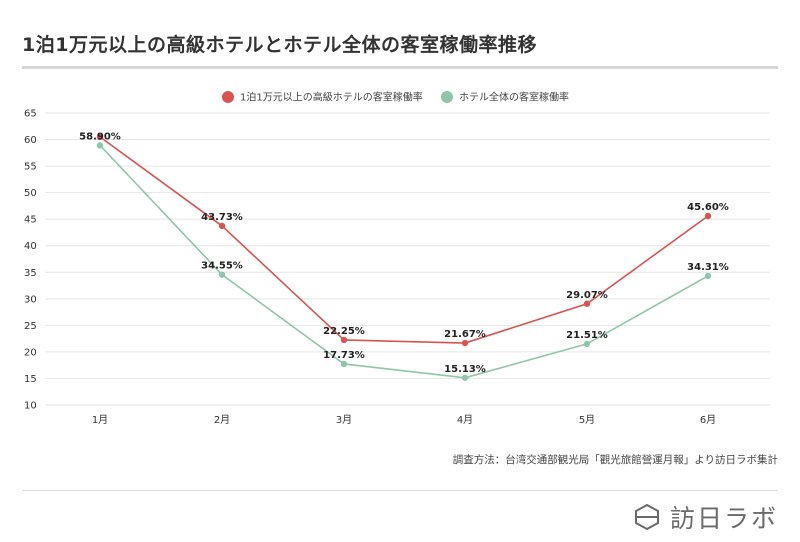  What do you see at coordinates (30, 406) in the screenshot?
I see `y-tick-label: 10` at bounding box center [30, 406].